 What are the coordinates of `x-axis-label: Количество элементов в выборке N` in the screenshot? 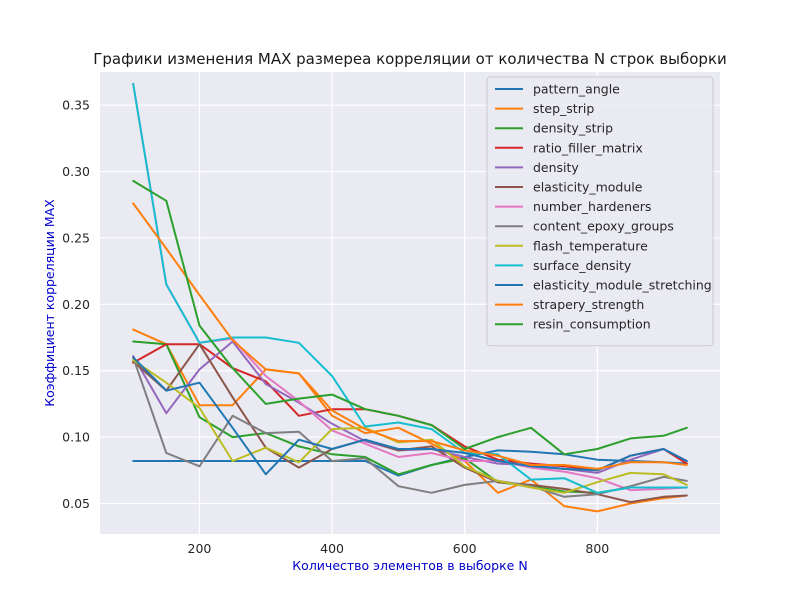 It's located at (409, 565).